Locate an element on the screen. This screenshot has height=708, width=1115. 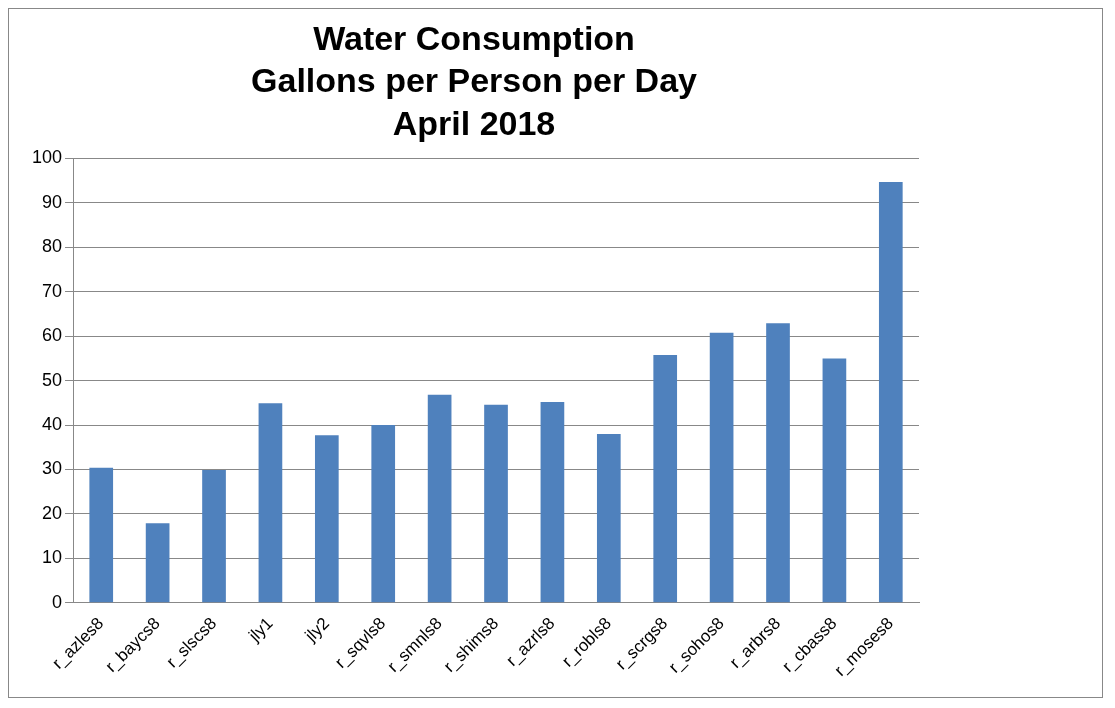
y-tick-label: 60 is located at coordinates (52, 335).